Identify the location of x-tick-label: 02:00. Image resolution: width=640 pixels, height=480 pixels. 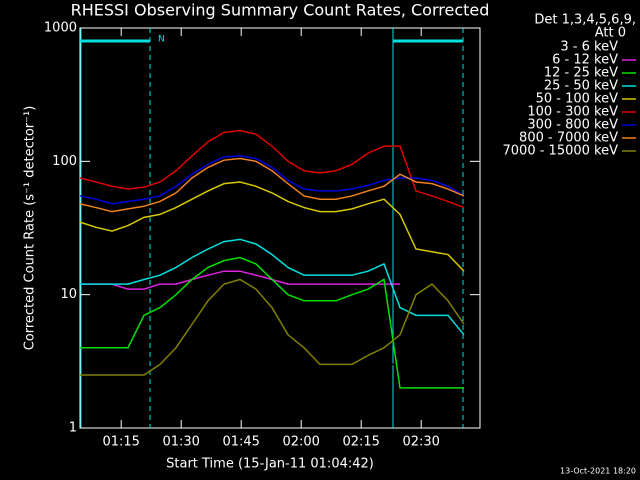
(300, 442).